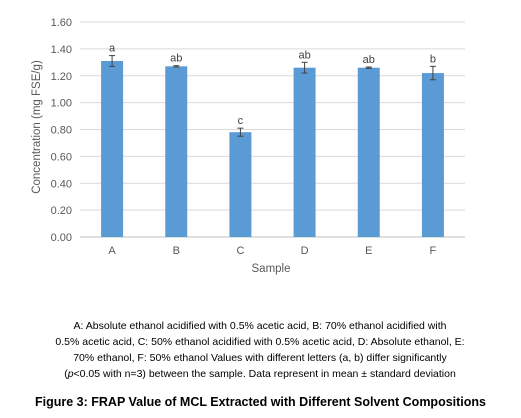 The height and width of the screenshot is (418, 521). Describe the element at coordinates (61, 23) in the screenshot. I see `y-tick-label: 1.60` at that location.